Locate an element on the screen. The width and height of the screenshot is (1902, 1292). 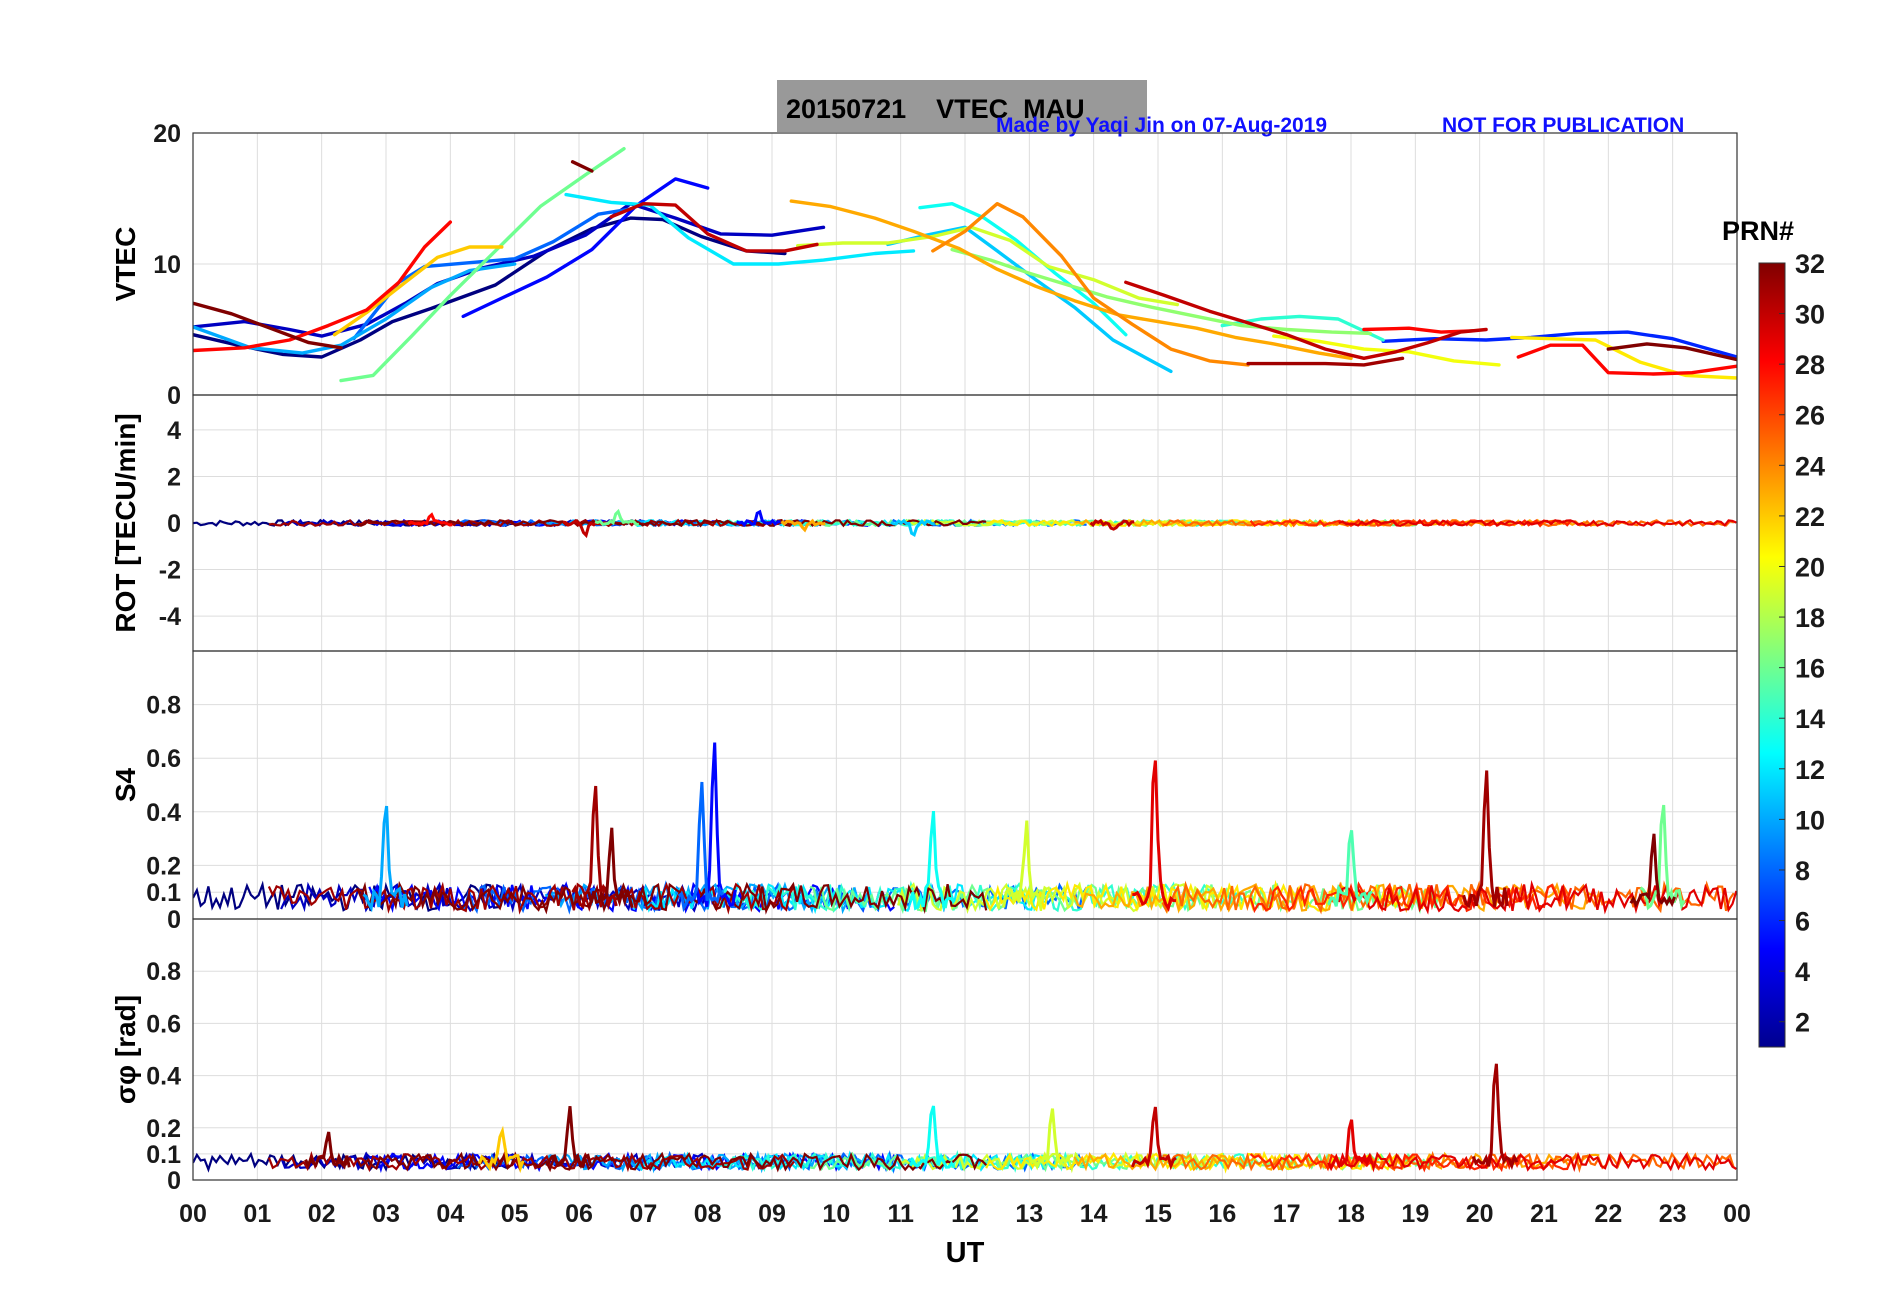
x-tick-label: 15 is located at coordinates (1158, 1214).